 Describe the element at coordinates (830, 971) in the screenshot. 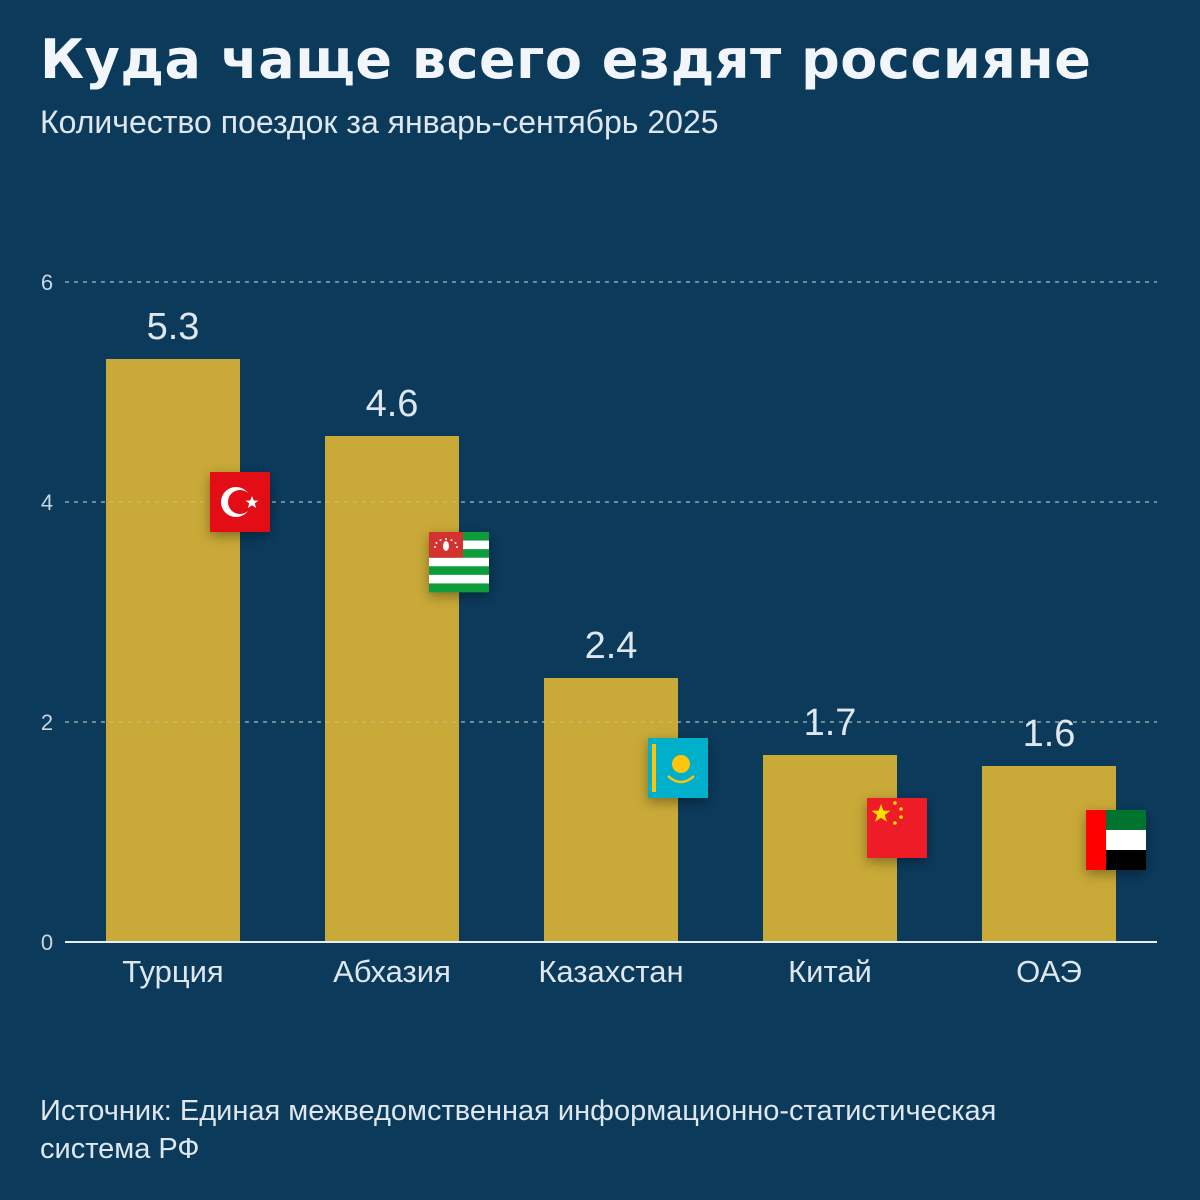

I see `x-tick-label: Китай` at that location.